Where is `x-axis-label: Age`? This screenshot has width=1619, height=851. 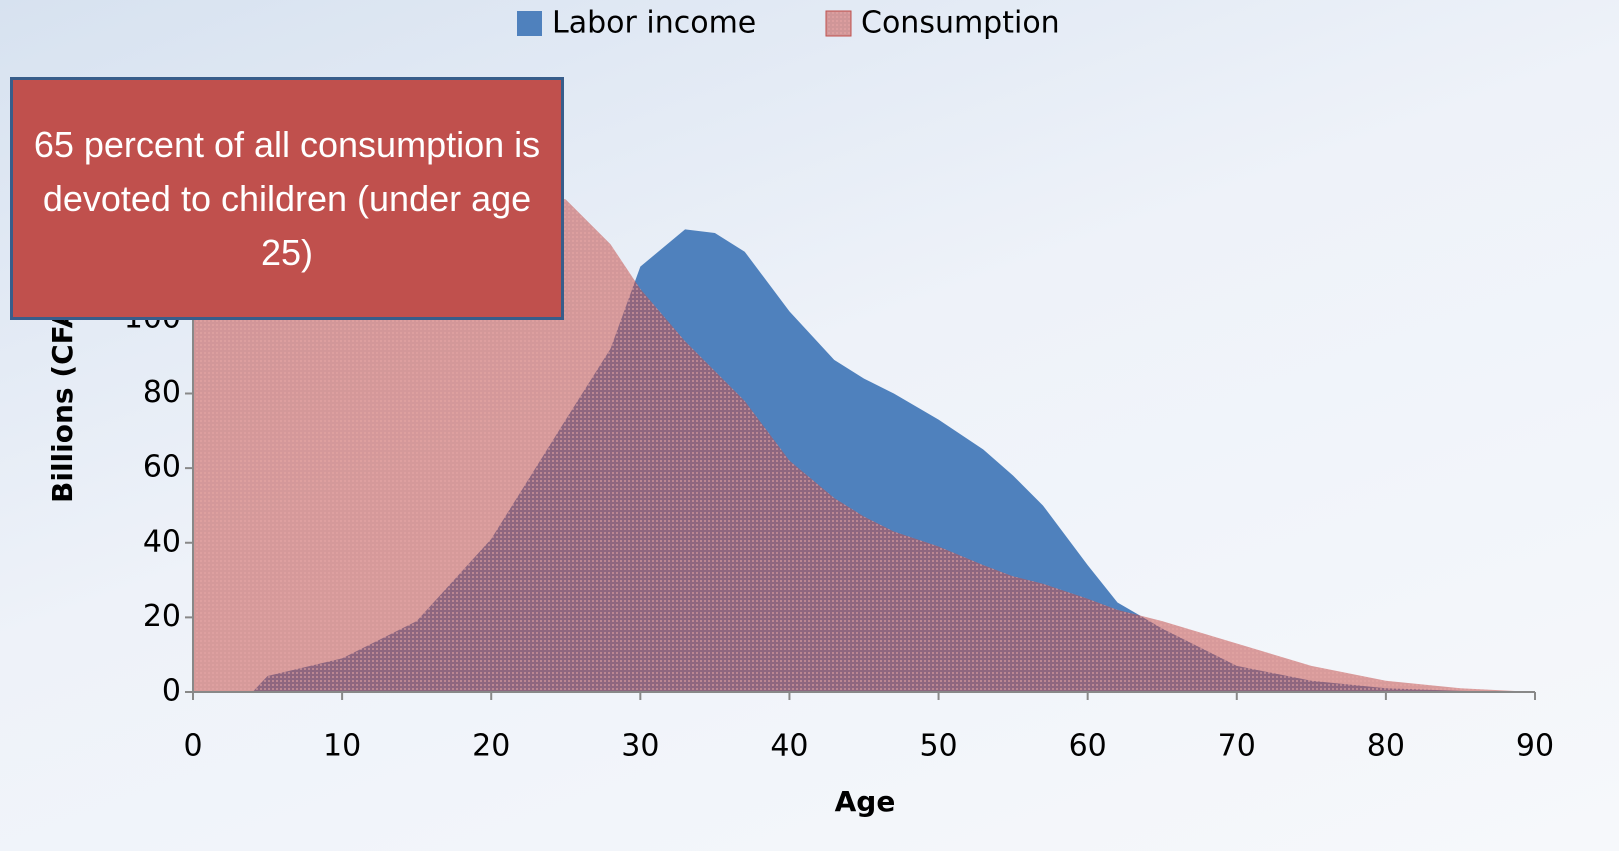
x-axis-label: Age is located at coordinates (865, 801).